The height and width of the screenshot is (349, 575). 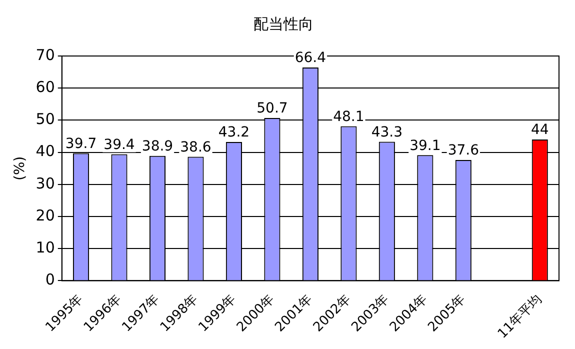 What do you see at coordinates (20, 168) in the screenshot?
I see `y-axis-title: (%)` at bounding box center [20, 168].